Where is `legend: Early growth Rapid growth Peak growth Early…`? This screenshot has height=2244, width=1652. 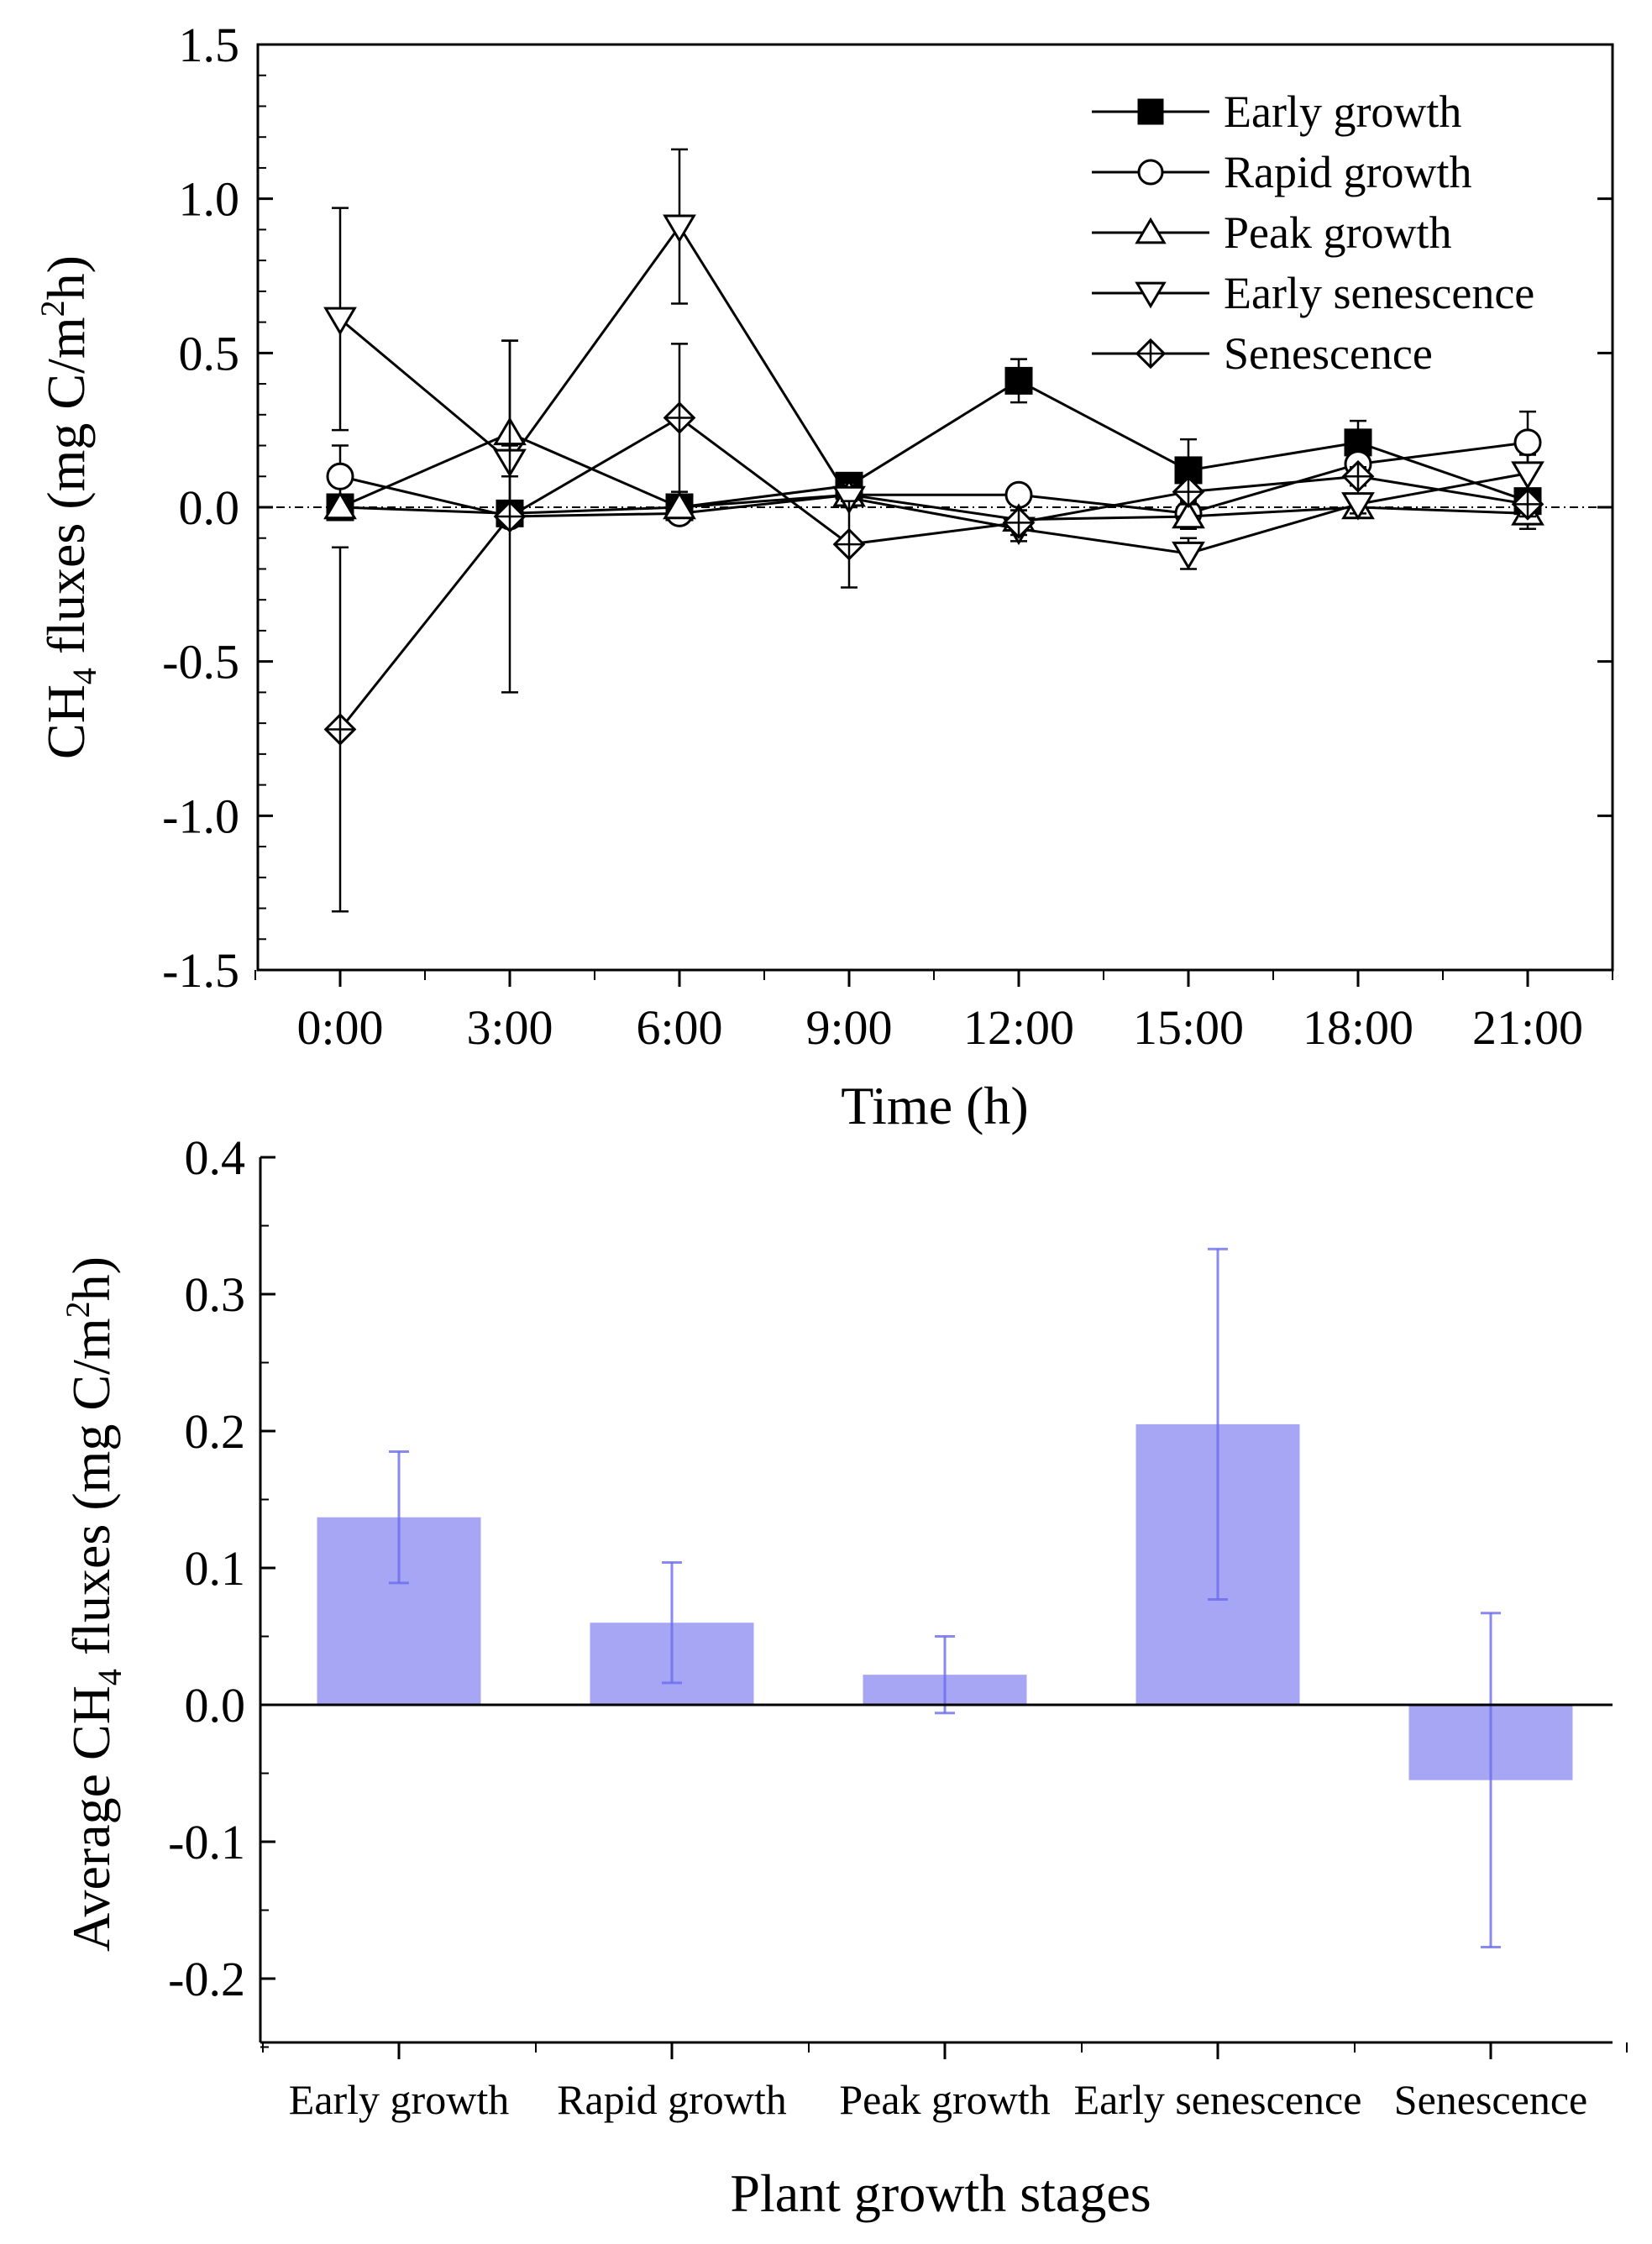
legend: Early growth Rapid growth Peak growth Early… is located at coordinates (1313, 233).